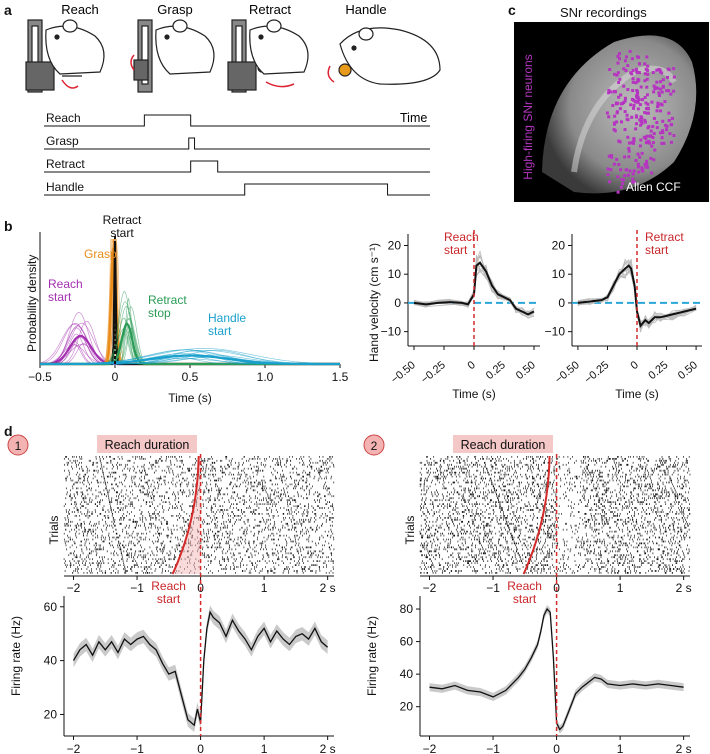  Describe the element at coordinates (474, 288) in the screenshot. I see `velocity-mean-trace` at that location.